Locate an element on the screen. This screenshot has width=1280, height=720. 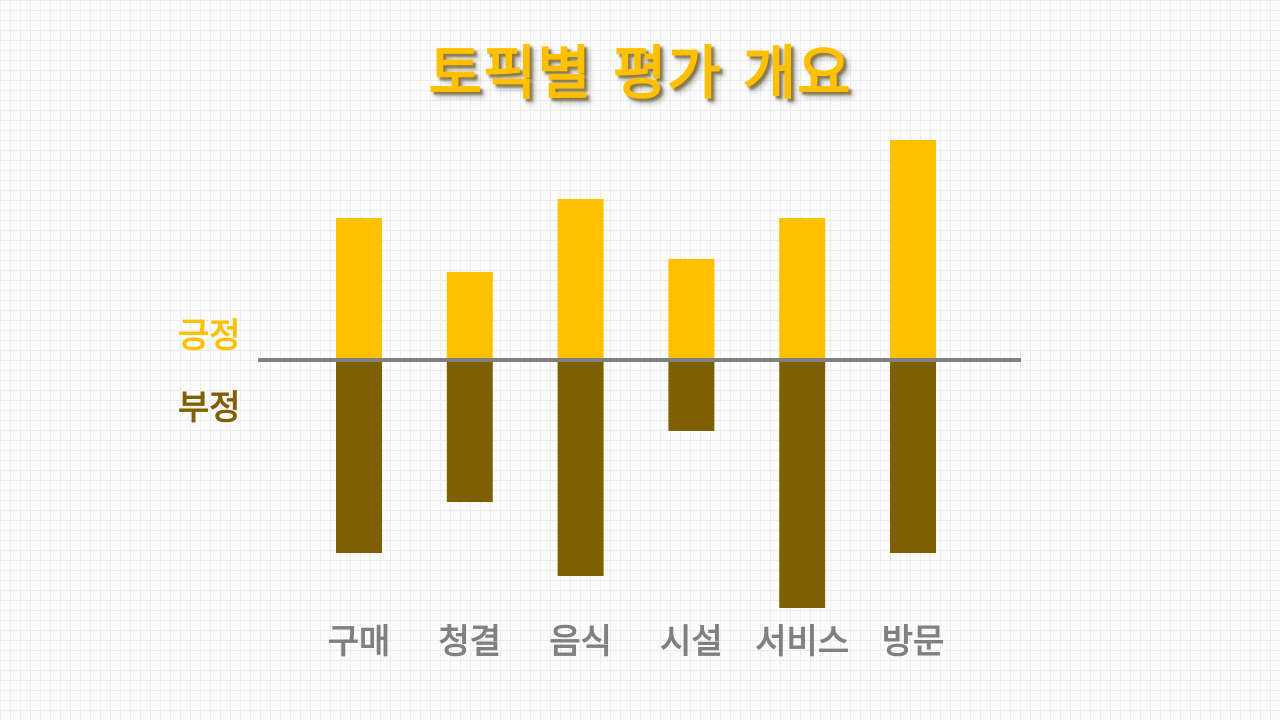
category-label-1: 구매 is located at coordinates (359, 642).